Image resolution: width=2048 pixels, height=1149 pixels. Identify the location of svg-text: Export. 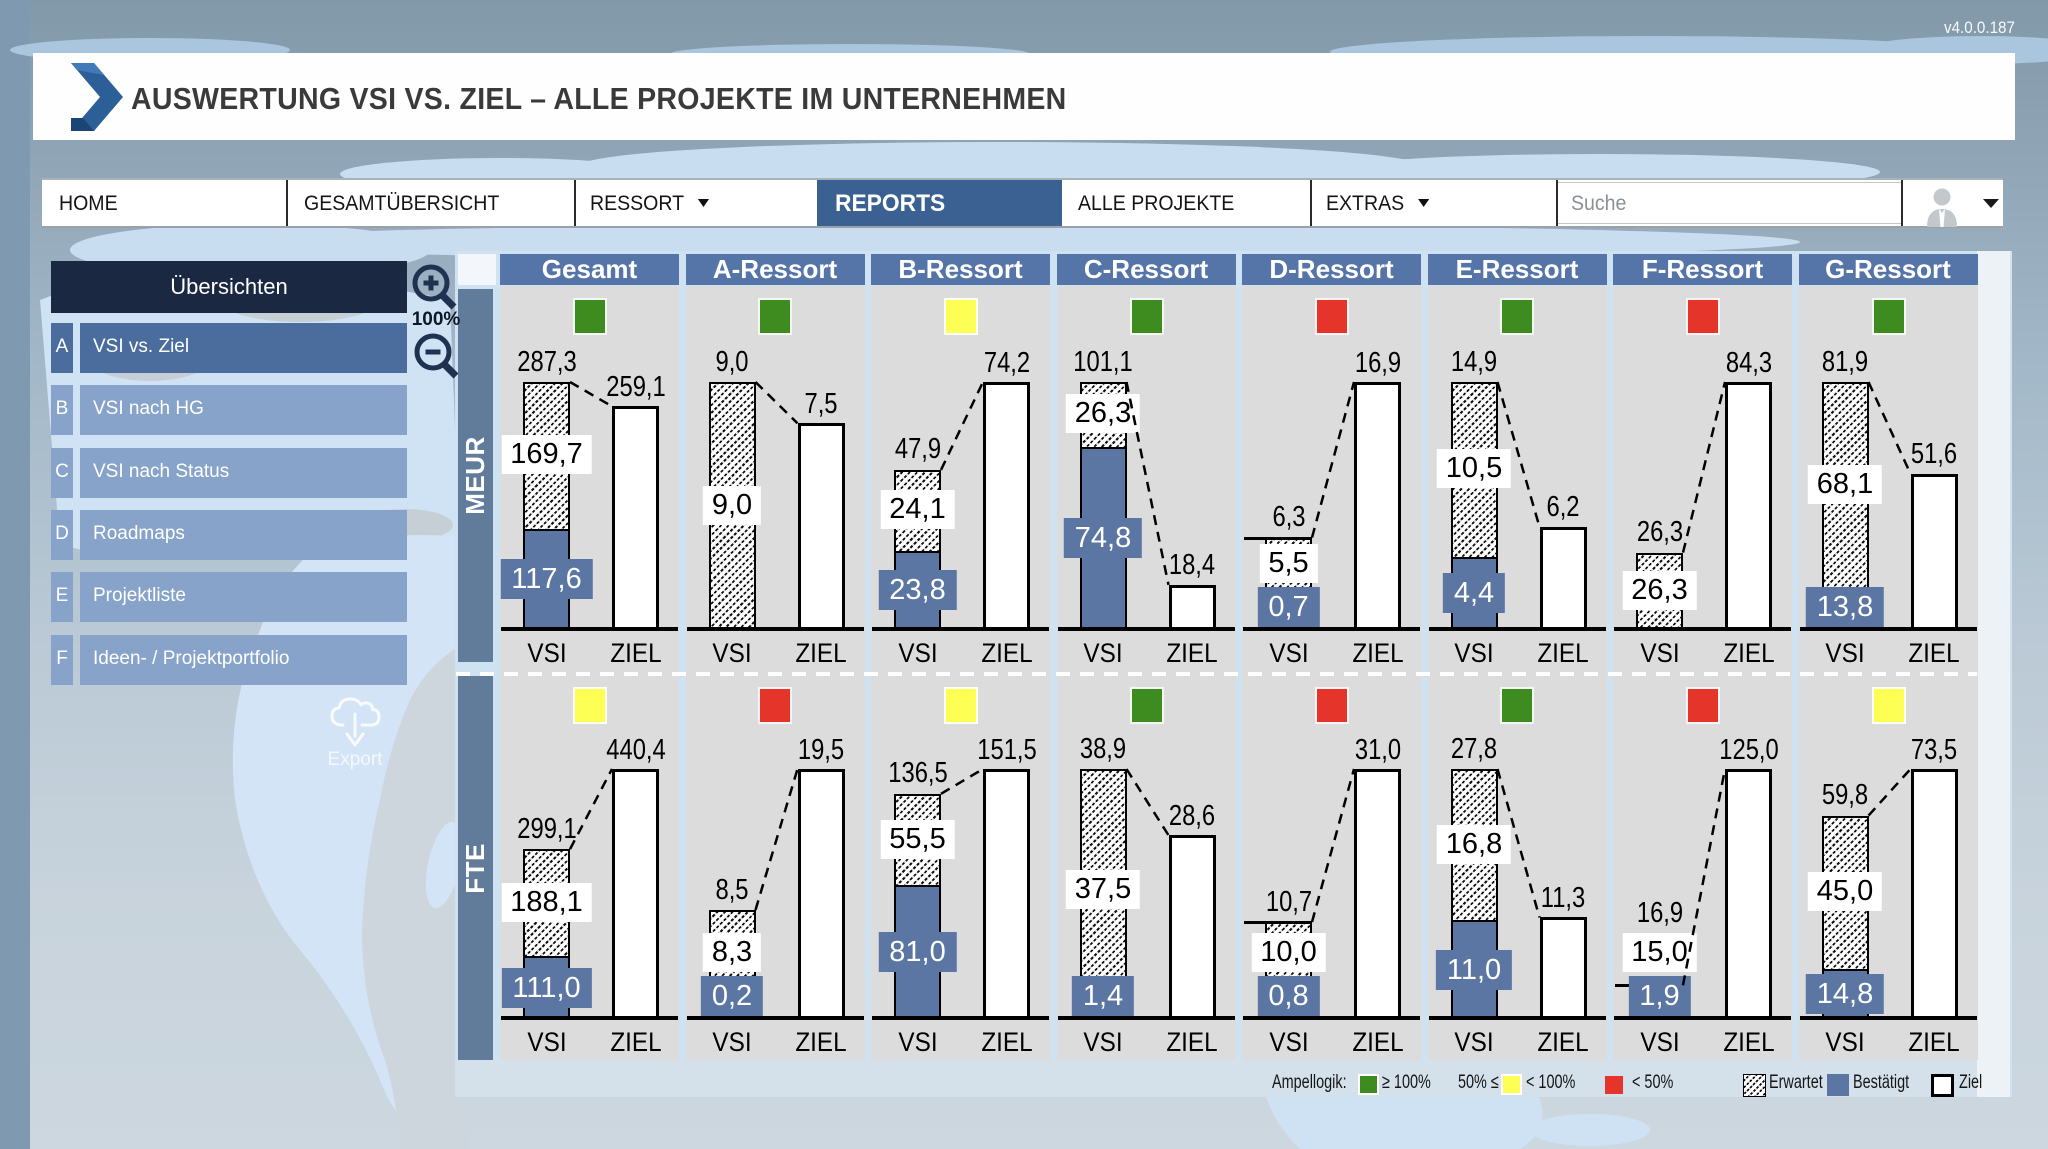
(356, 759).